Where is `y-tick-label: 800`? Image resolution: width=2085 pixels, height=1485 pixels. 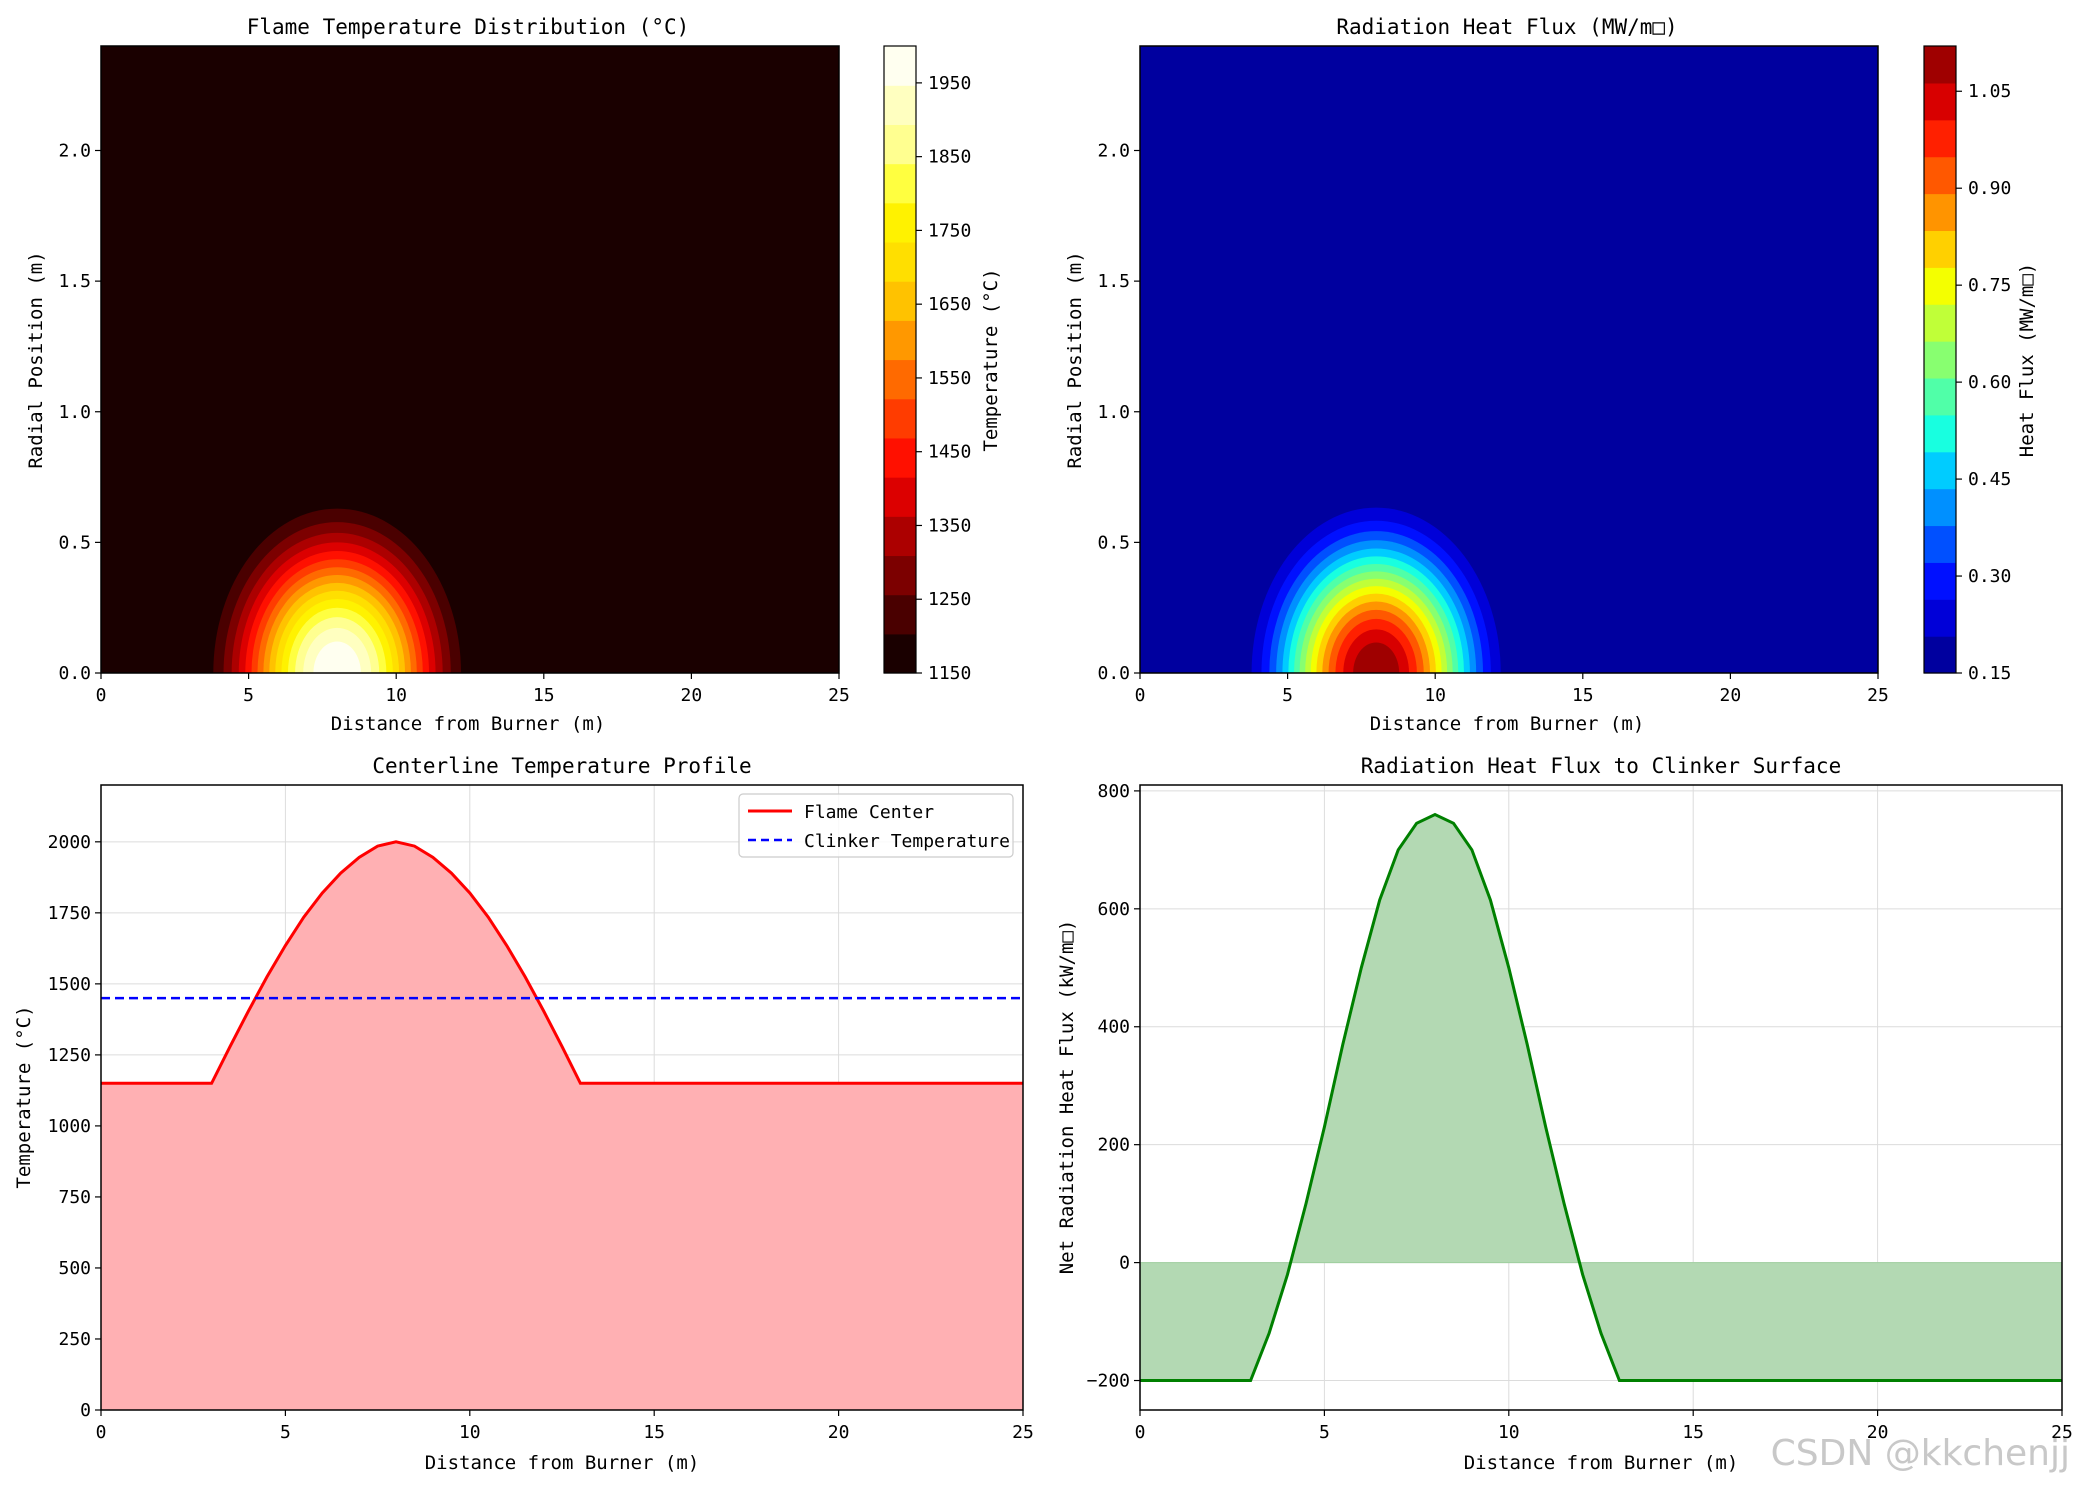
y-tick-label: 800 is located at coordinates (1113, 791).